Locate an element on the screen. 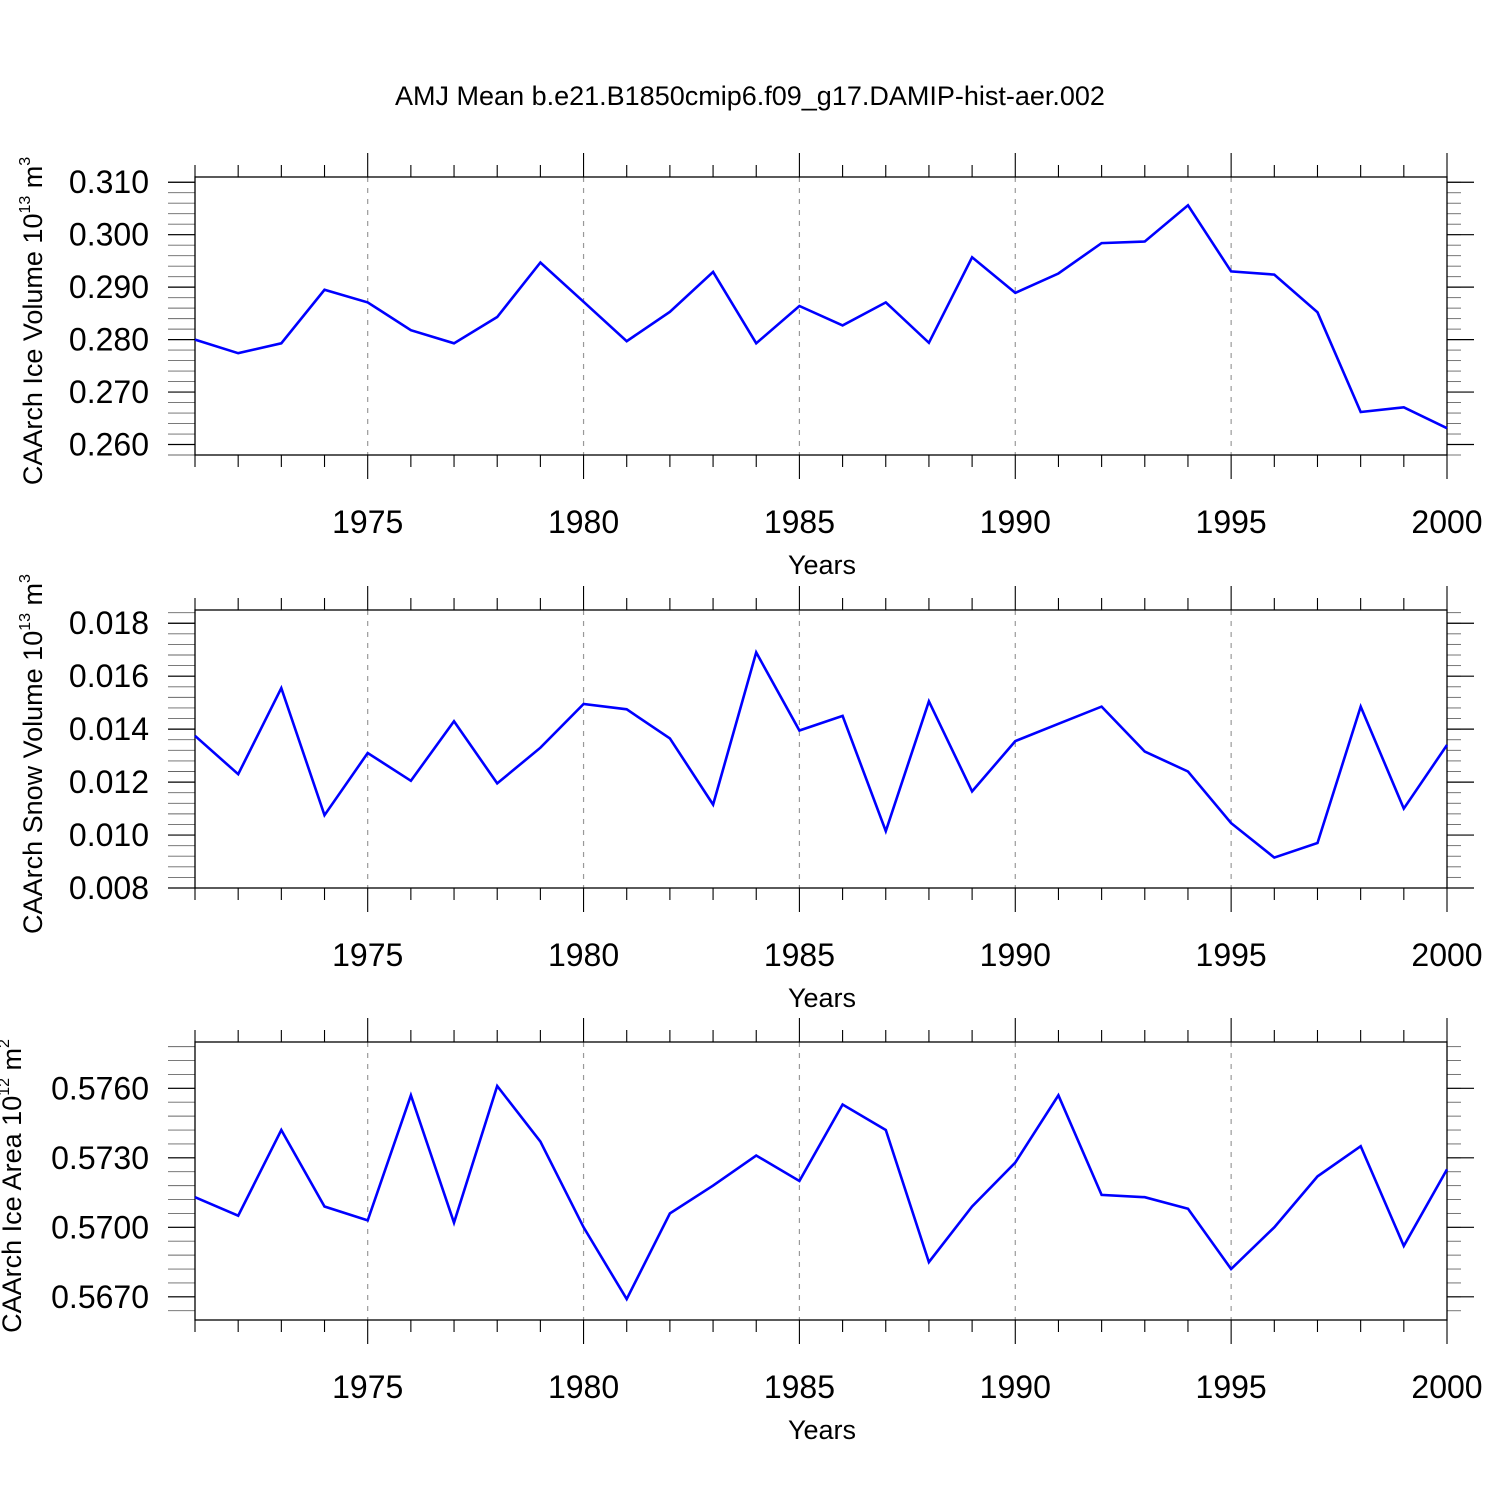 The height and width of the screenshot is (1500, 1500). y-axis-label: CAArch Snow Volume 1013 m3 is located at coordinates (32, 754).